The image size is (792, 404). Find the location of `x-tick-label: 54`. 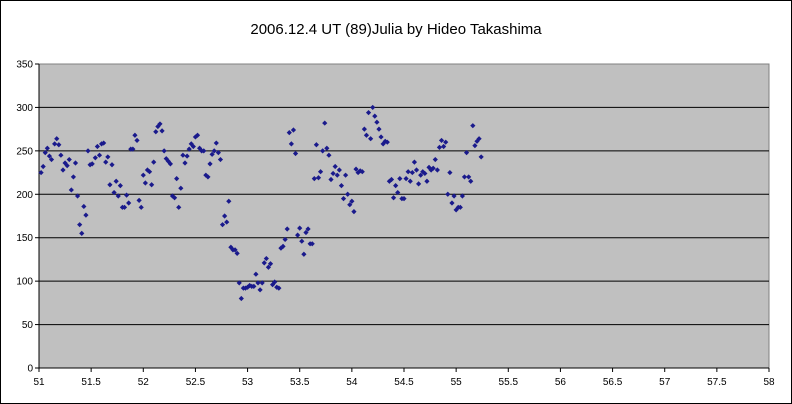

x-tick-label: 54 is located at coordinates (352, 382).